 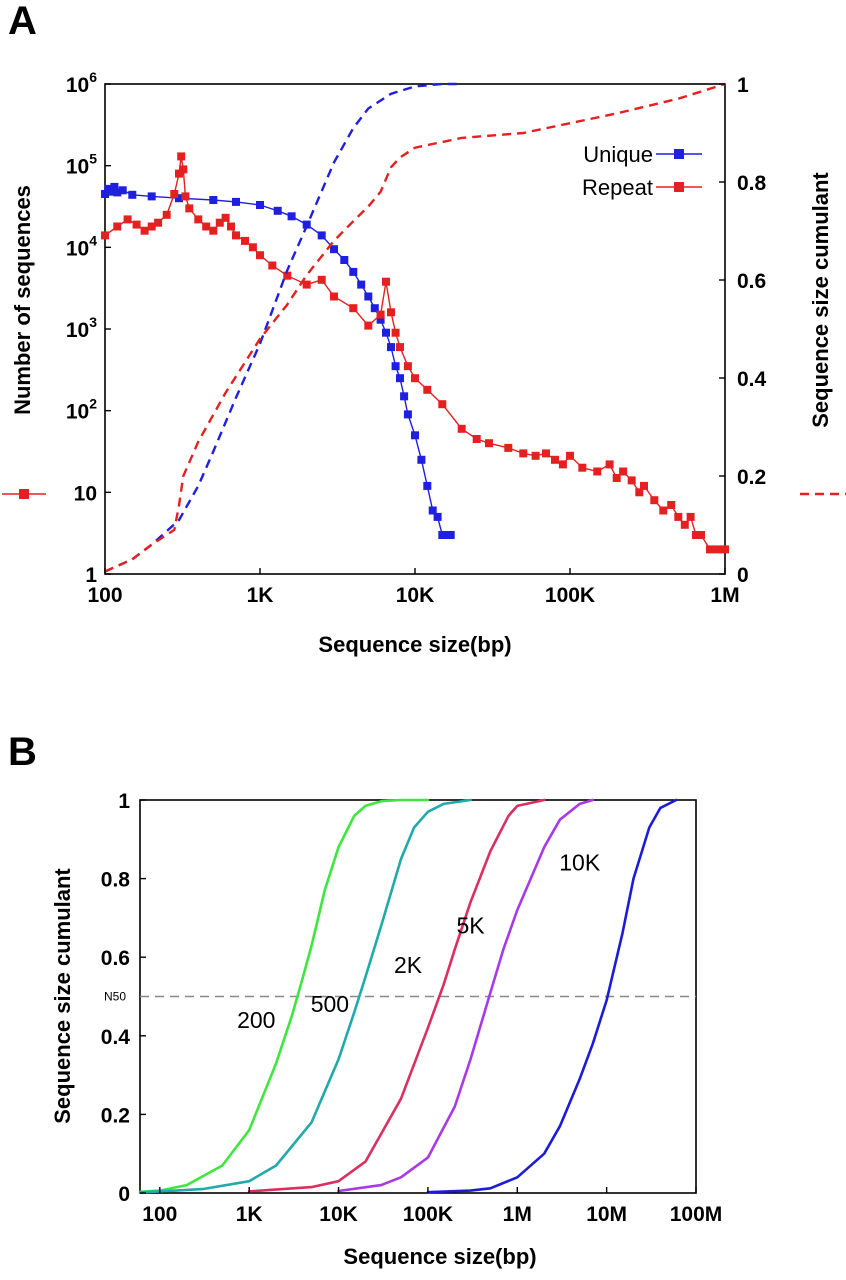 I want to click on x-tick-label: 10M, so click(x=606, y=1214).